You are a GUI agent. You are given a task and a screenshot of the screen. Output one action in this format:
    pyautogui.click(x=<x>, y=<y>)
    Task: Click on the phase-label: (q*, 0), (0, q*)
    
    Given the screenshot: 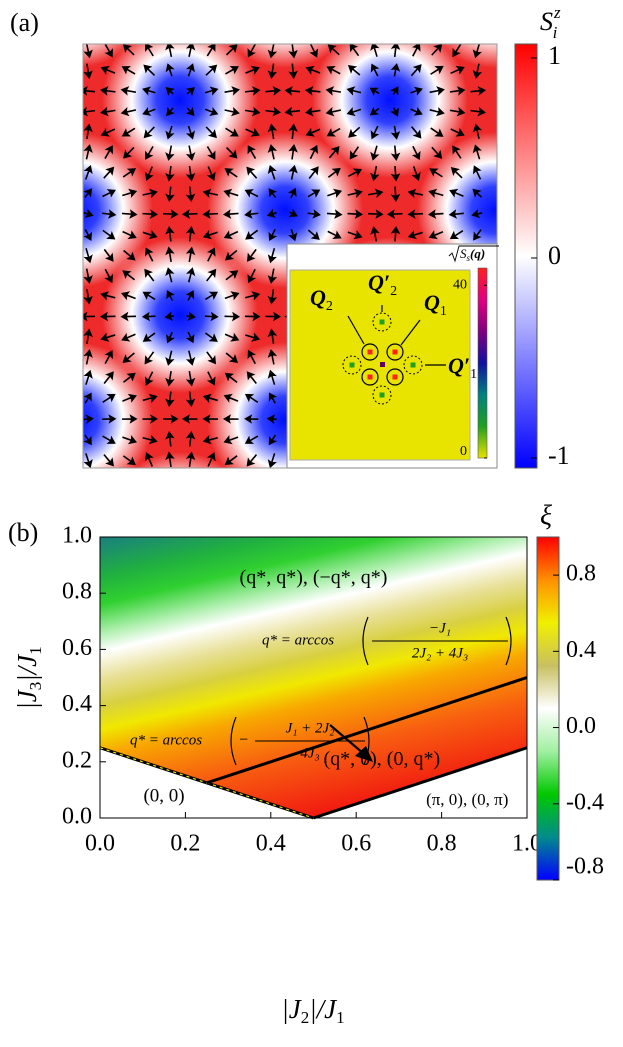 What is the action you would take?
    pyautogui.click(x=381, y=759)
    